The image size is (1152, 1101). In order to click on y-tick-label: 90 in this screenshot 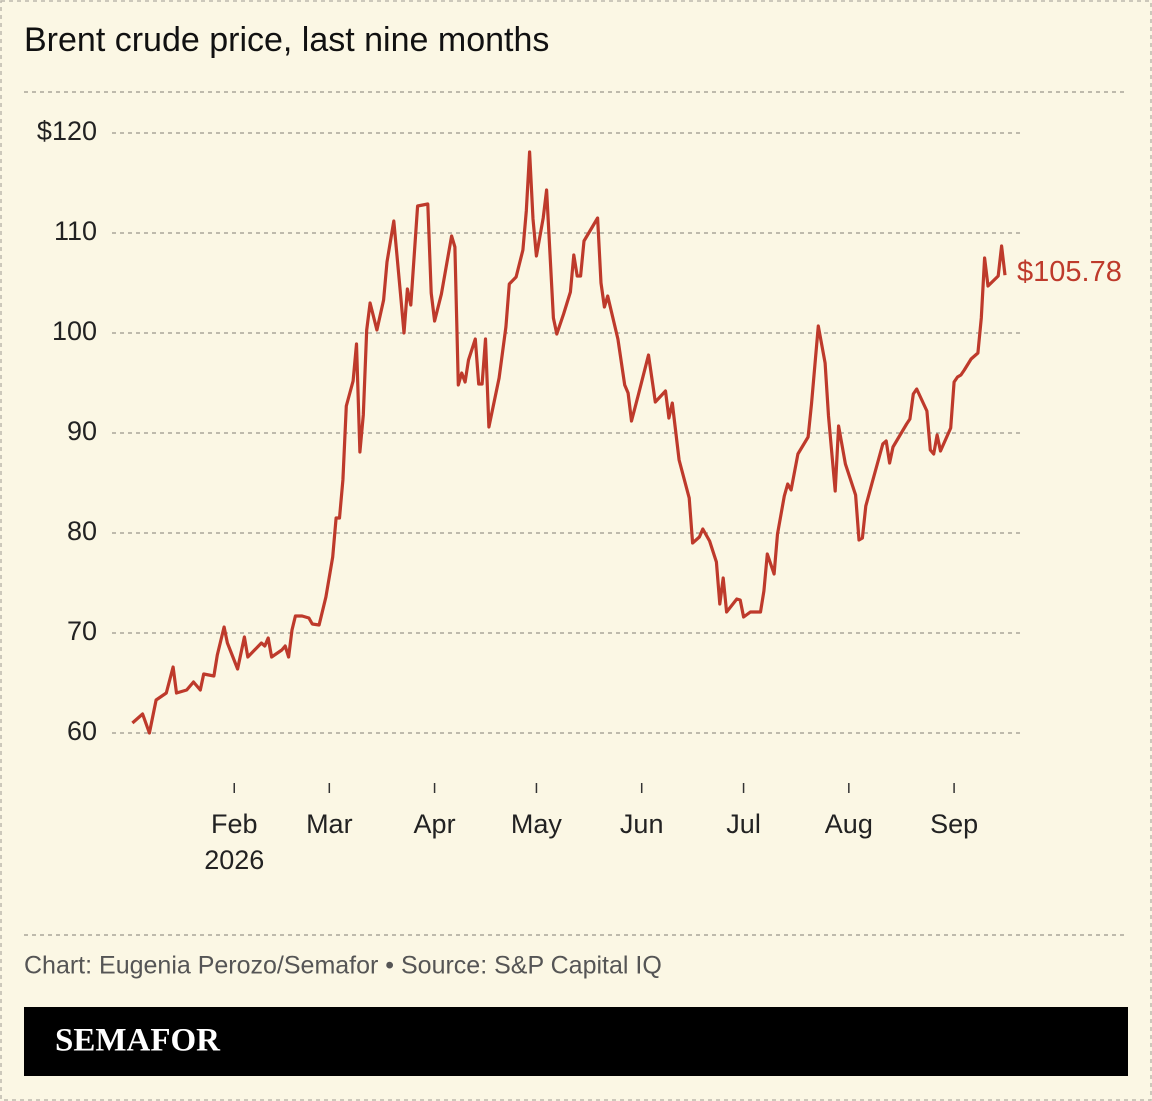, I will do `click(82, 431)`.